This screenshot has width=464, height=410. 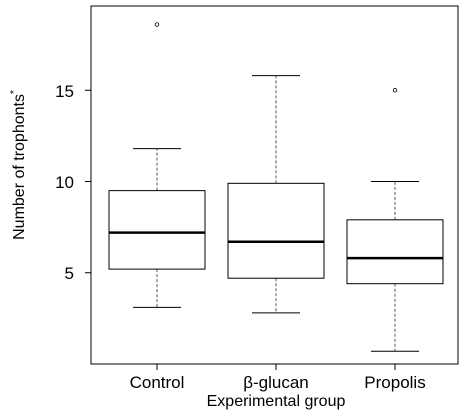 I want to click on y-tick-label-15: 15, so click(x=64, y=91).